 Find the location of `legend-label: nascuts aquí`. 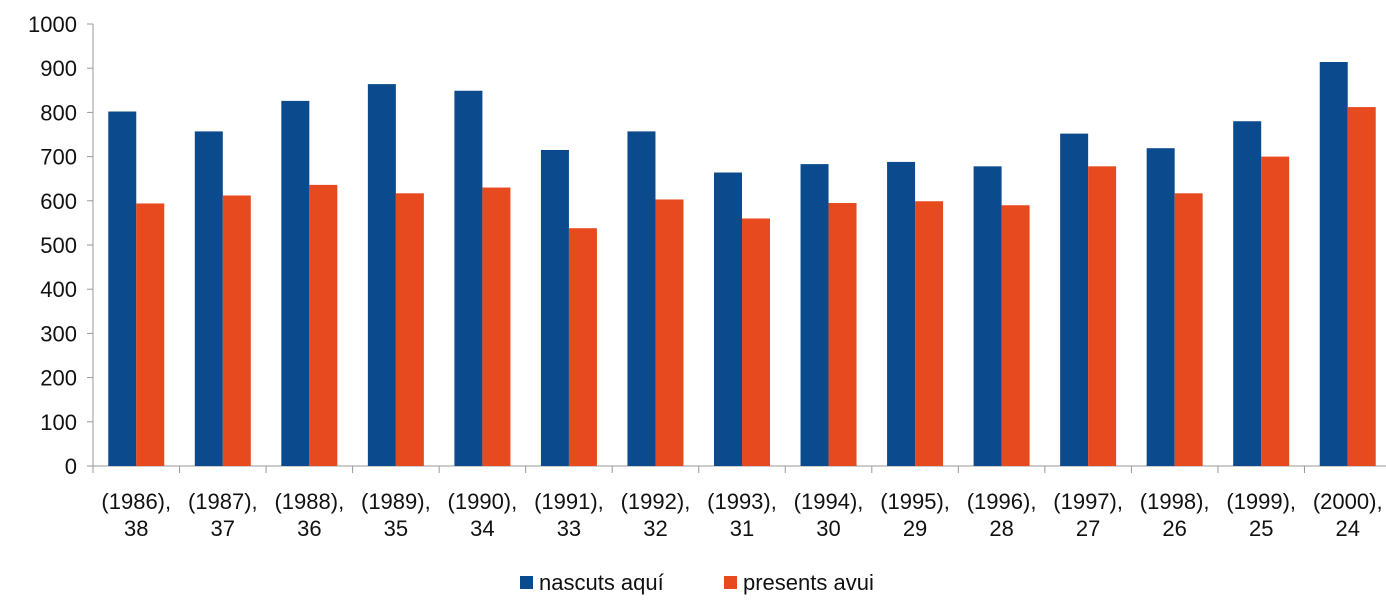

legend-label: nascuts aquí is located at coordinates (601, 582).